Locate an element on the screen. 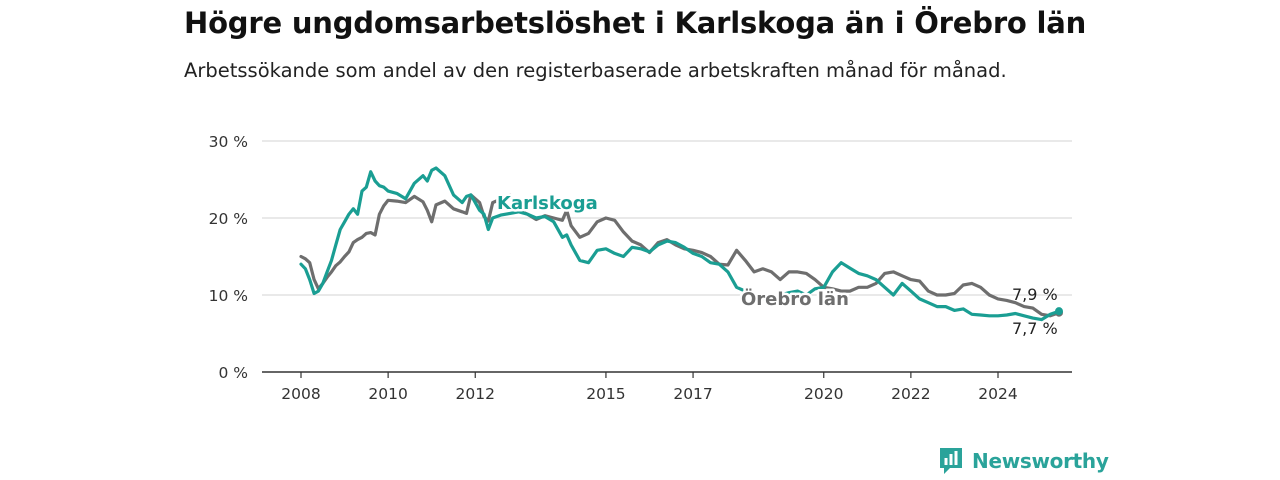  x-tick-label: 2008 is located at coordinates (300, 394).